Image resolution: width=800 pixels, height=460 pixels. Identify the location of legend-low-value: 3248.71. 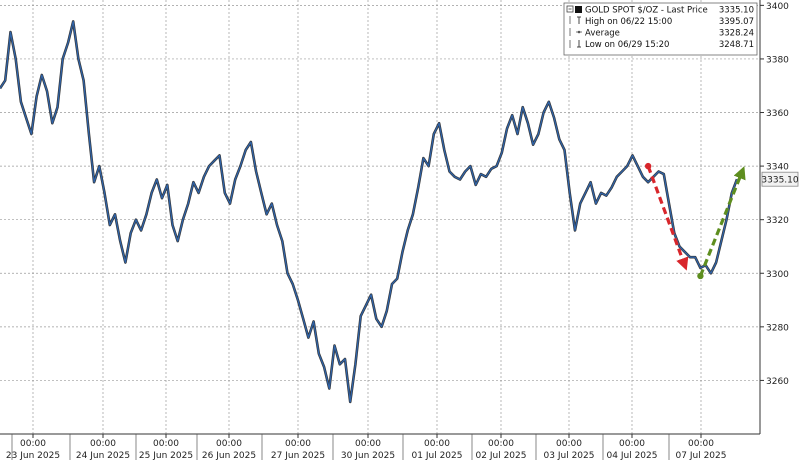
(736, 45).